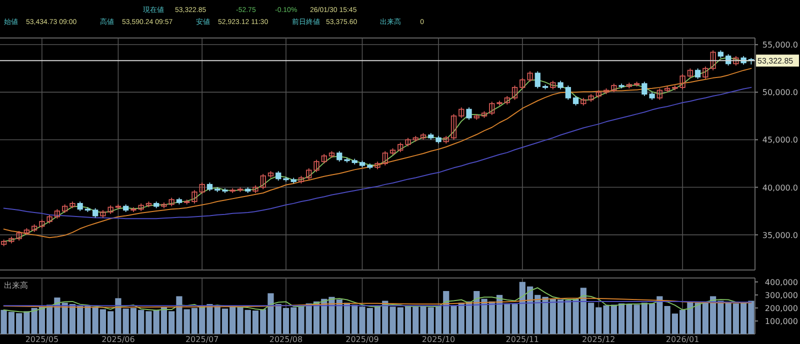 The image size is (800, 344). I want to click on y-tick-label: 300,000, so click(781, 295).